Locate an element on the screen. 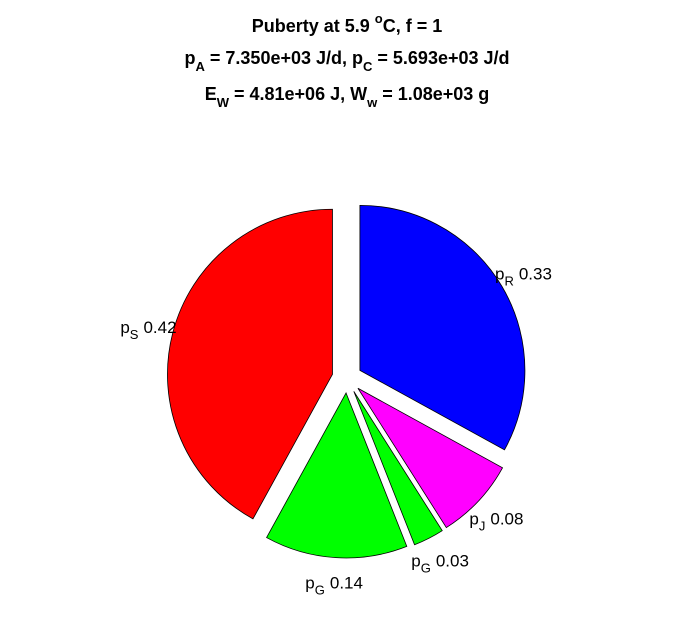 This screenshot has width=696, height=618. label-value: 0.14 is located at coordinates (346, 583).